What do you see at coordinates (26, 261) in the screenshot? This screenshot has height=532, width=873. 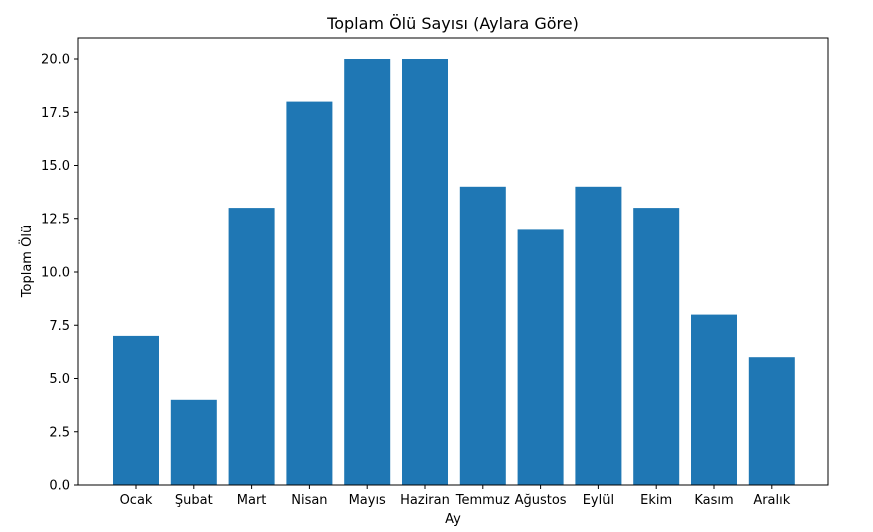 I see `y-axis-label: Toplam Ölü` at bounding box center [26, 261].